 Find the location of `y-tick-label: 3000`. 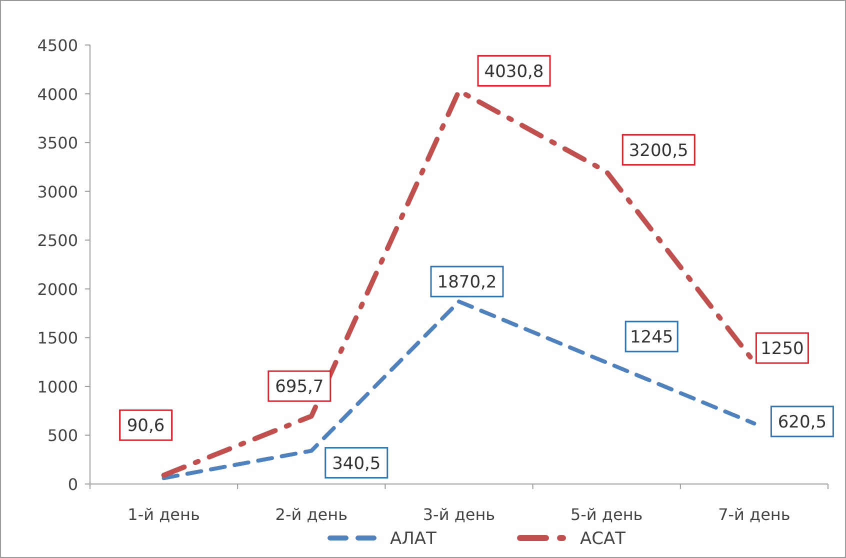

y-tick-label: 3000 is located at coordinates (57, 192).